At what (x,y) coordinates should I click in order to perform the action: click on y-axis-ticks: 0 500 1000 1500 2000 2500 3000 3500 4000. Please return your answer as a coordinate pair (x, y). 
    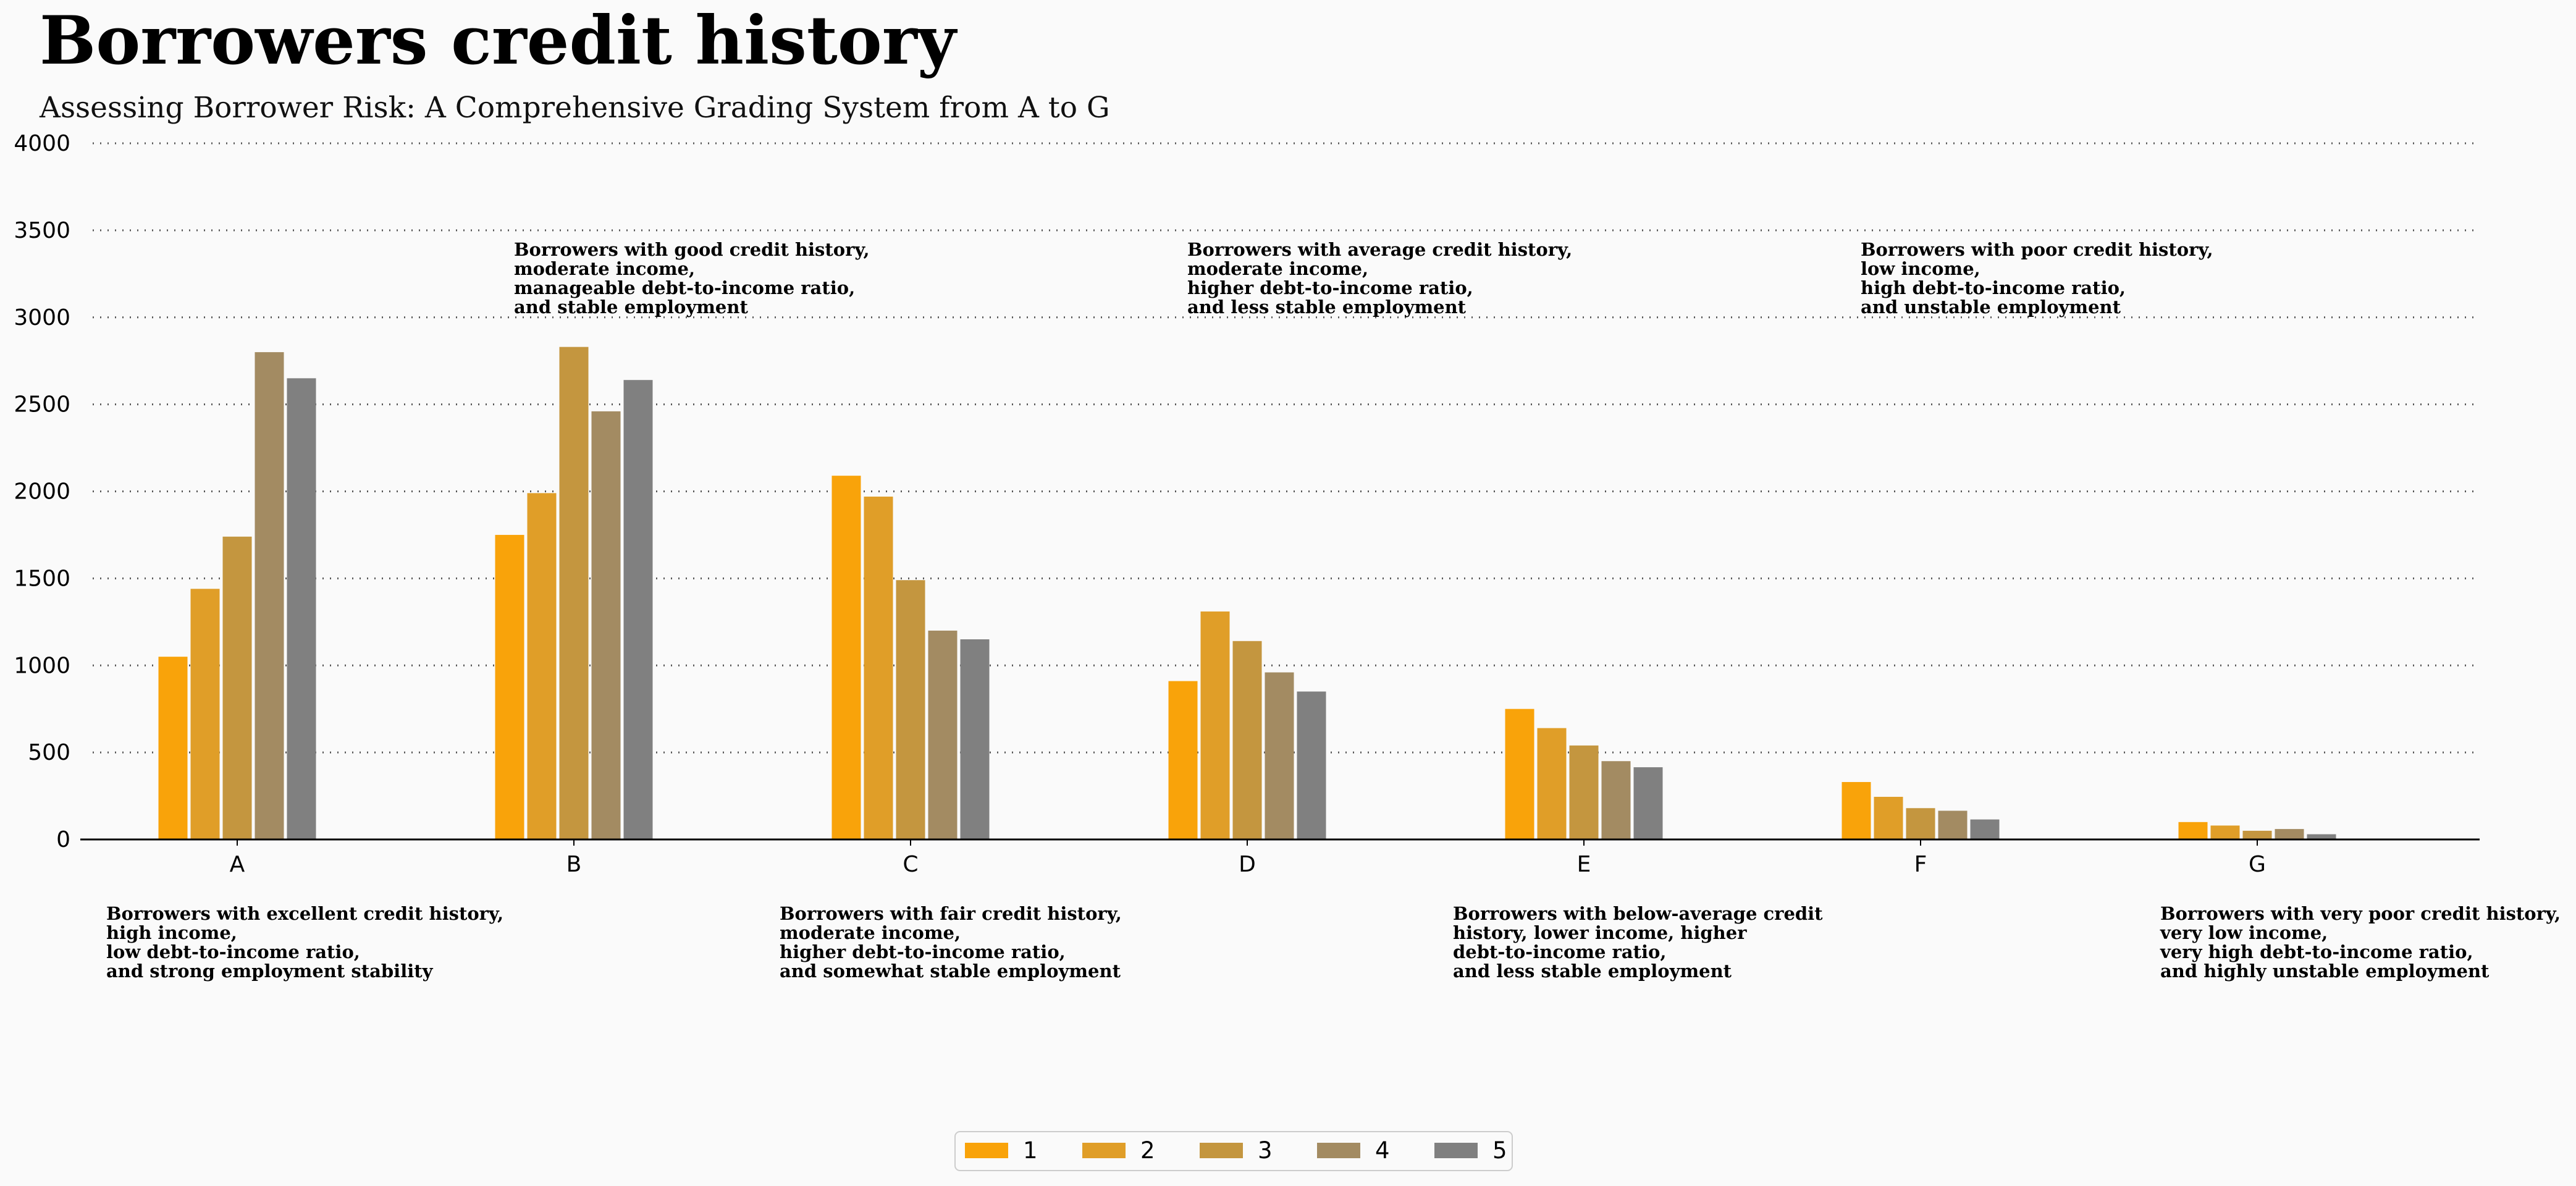
    Looking at the image, I should click on (42, 491).